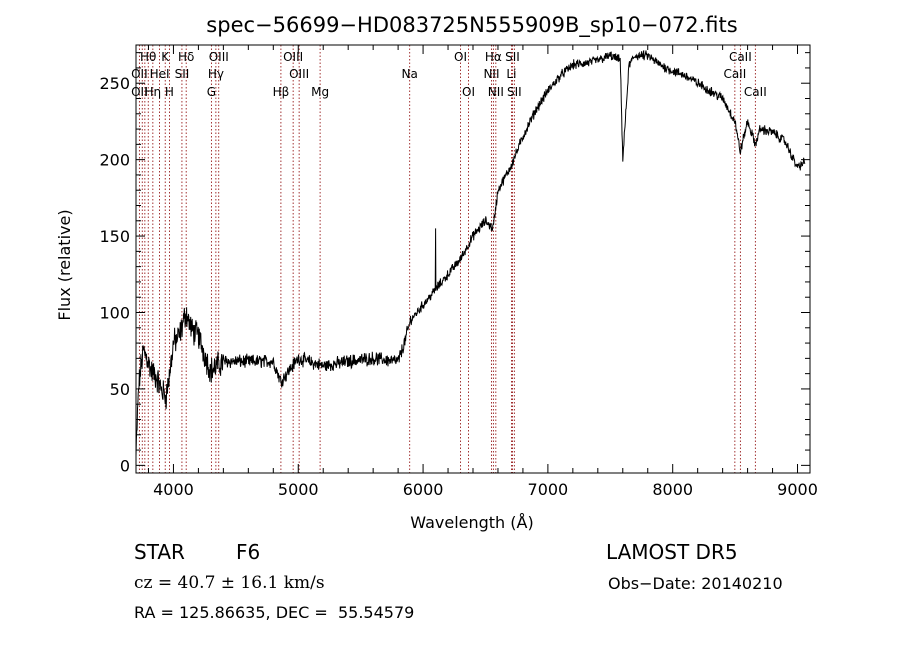 The width and height of the screenshot is (900, 649). Describe the element at coordinates (64, 264) in the screenshot. I see `y-axis-label: Flux (relative)` at that location.